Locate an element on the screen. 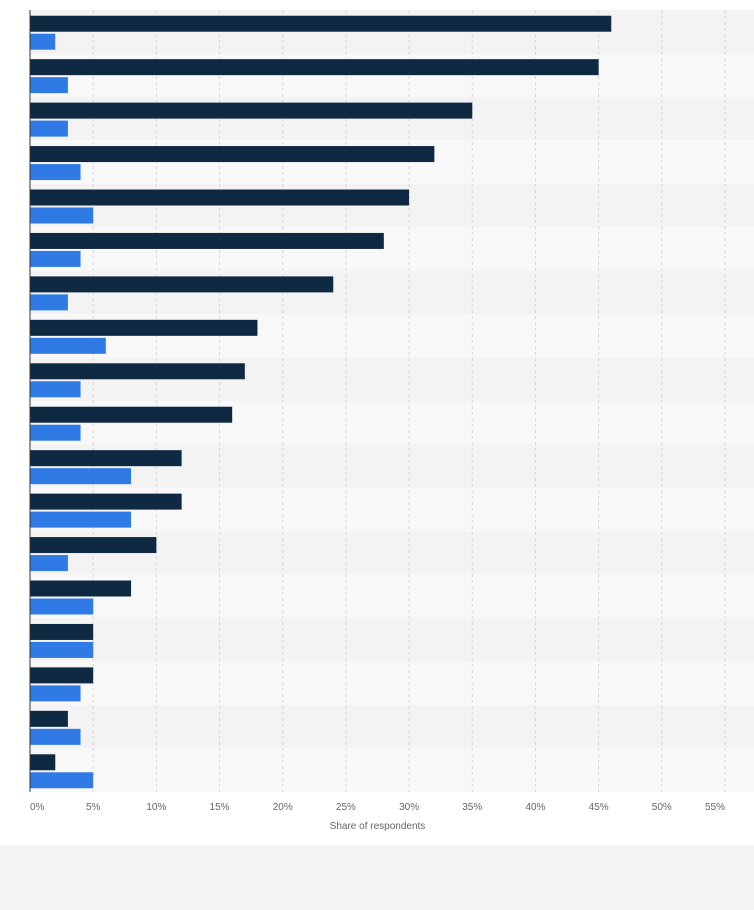  x-tick-label: 45% is located at coordinates (599, 807).